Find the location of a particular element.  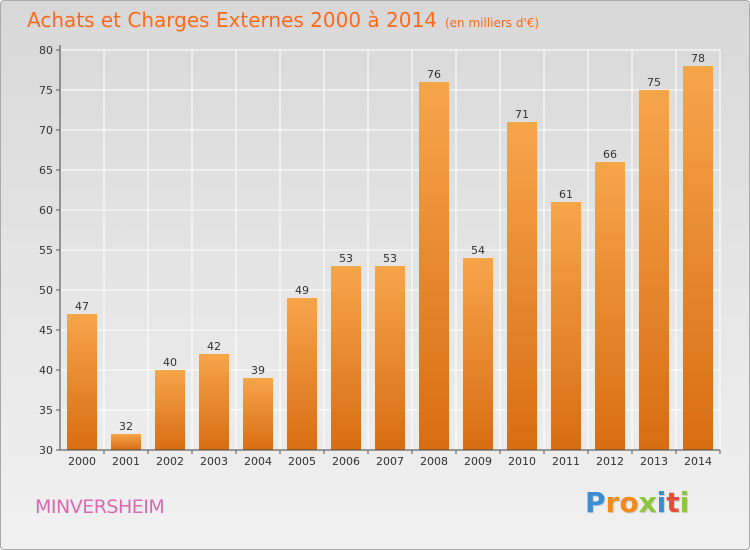

y-tick-label: 60 is located at coordinates (46, 210).